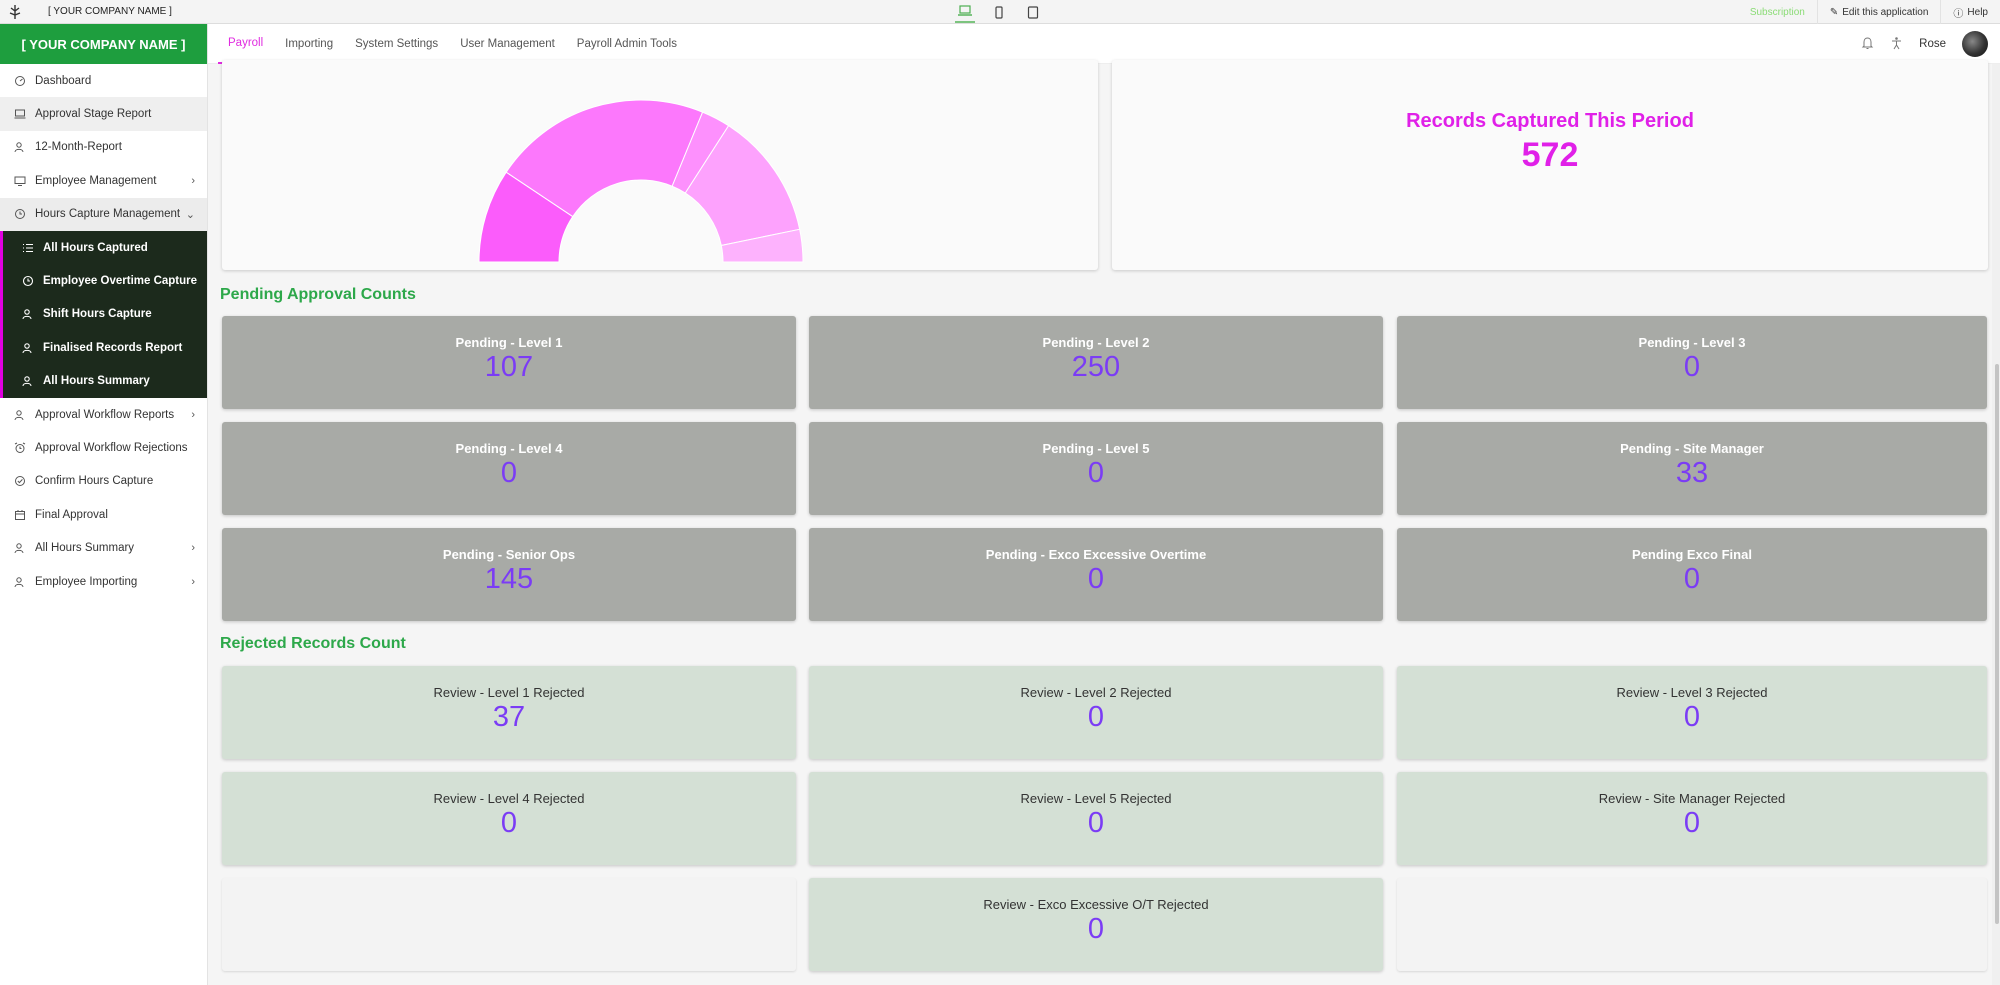 Image resolution: width=2000 pixels, height=985 pixels. I want to click on sidebar-subitem-employee-overtime-capture: Employee Overtime Capture, so click(105, 280).